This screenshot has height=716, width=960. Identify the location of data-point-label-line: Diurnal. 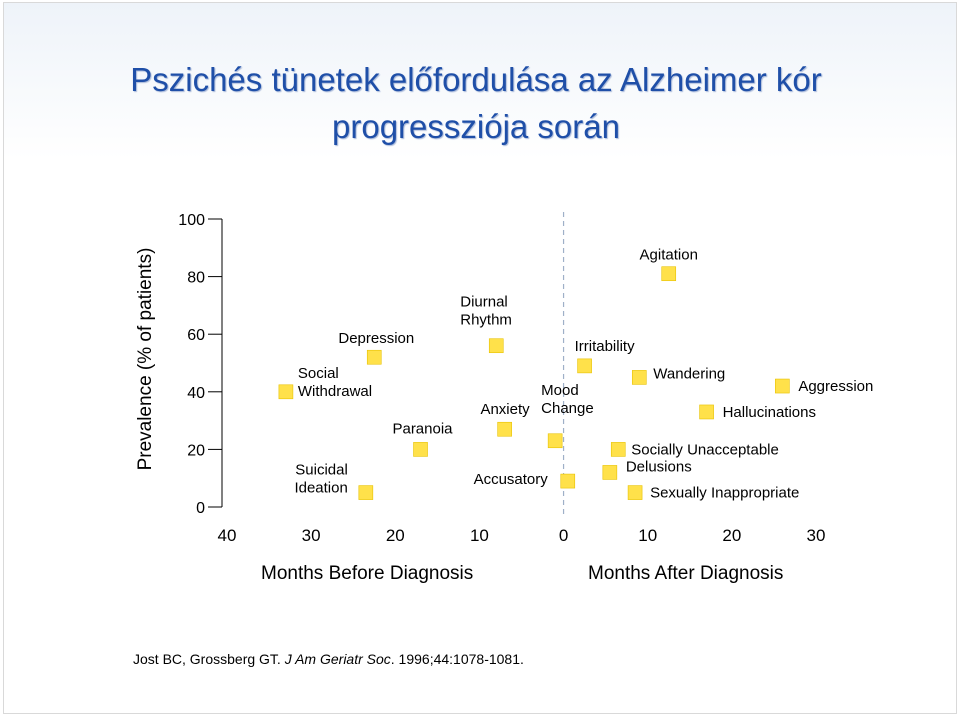
(484, 302).